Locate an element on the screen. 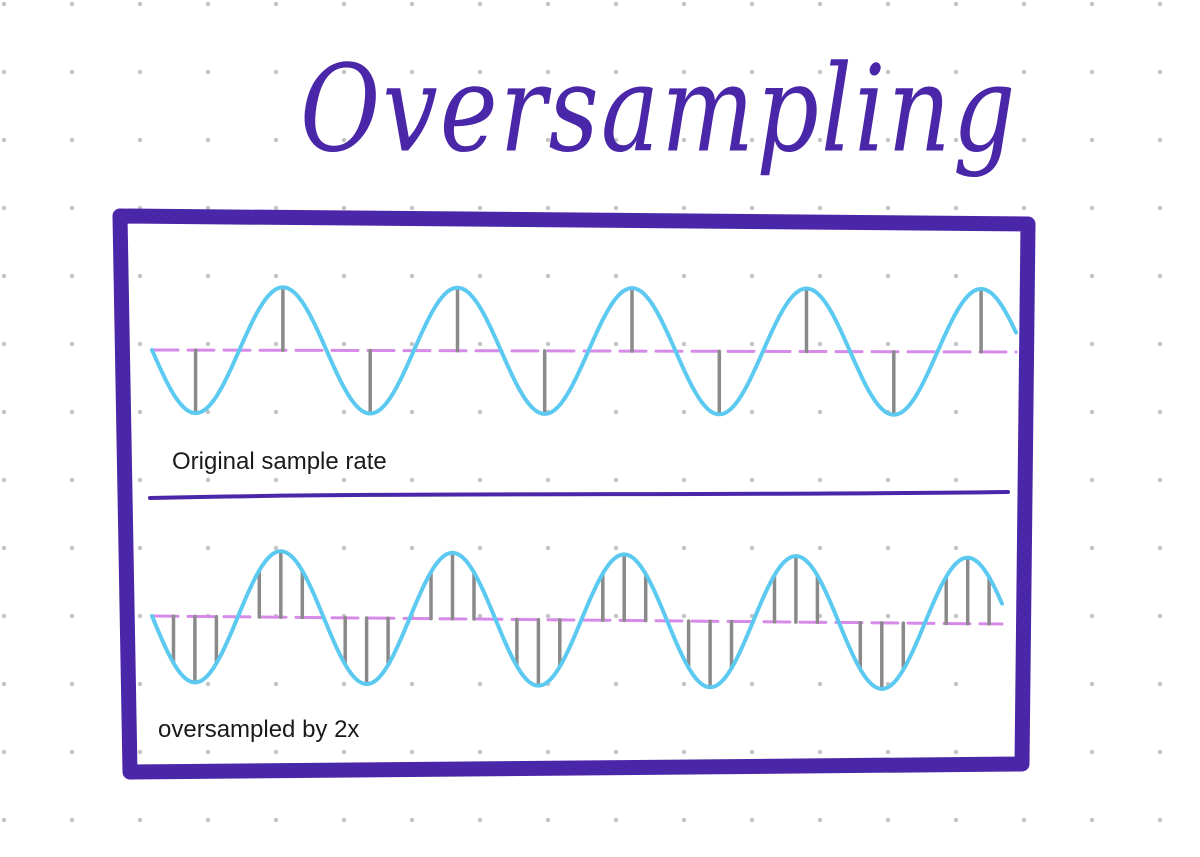  panel-top is located at coordinates (584, 351).